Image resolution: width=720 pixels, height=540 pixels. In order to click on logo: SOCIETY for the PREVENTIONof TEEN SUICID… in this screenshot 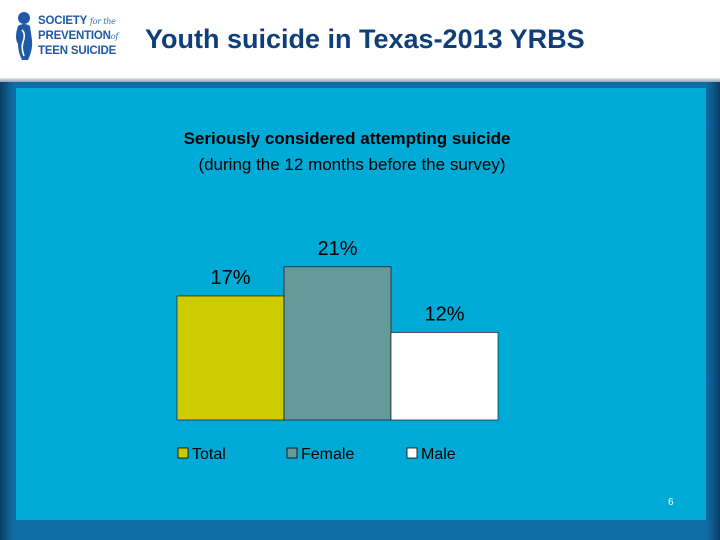, I will do `click(73, 38)`.